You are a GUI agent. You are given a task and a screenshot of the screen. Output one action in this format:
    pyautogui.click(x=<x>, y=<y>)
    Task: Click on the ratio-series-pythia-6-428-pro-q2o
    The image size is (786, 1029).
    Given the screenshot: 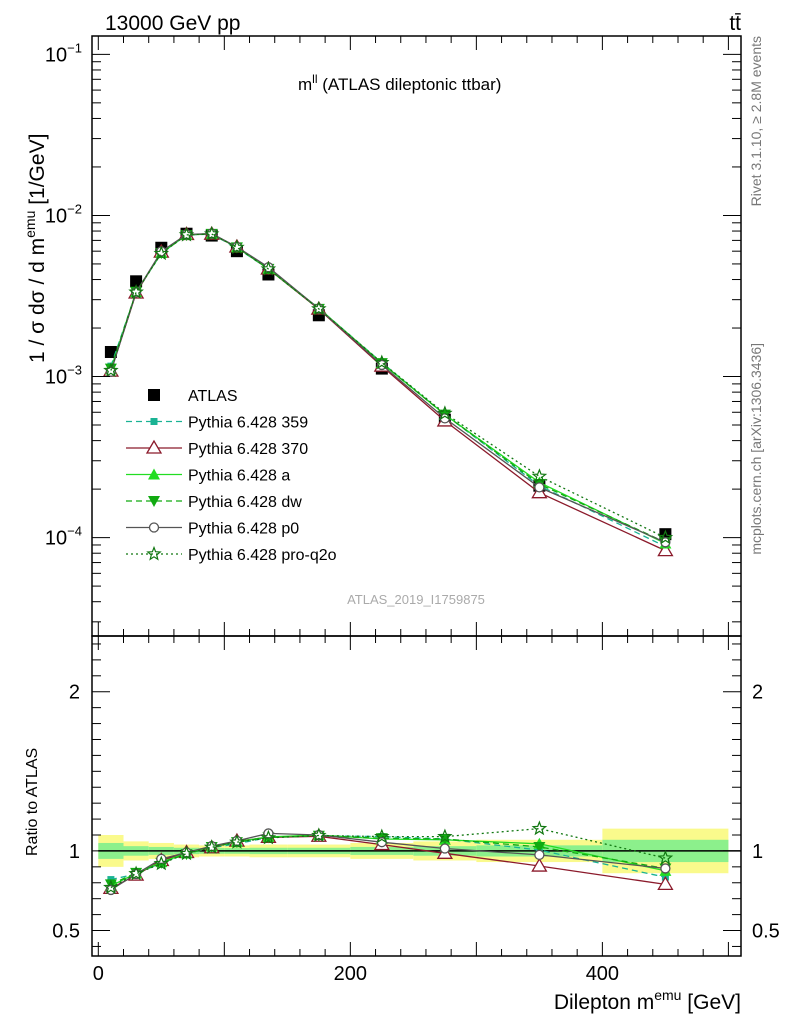 What is the action you would take?
    pyautogui.click(x=388, y=857)
    